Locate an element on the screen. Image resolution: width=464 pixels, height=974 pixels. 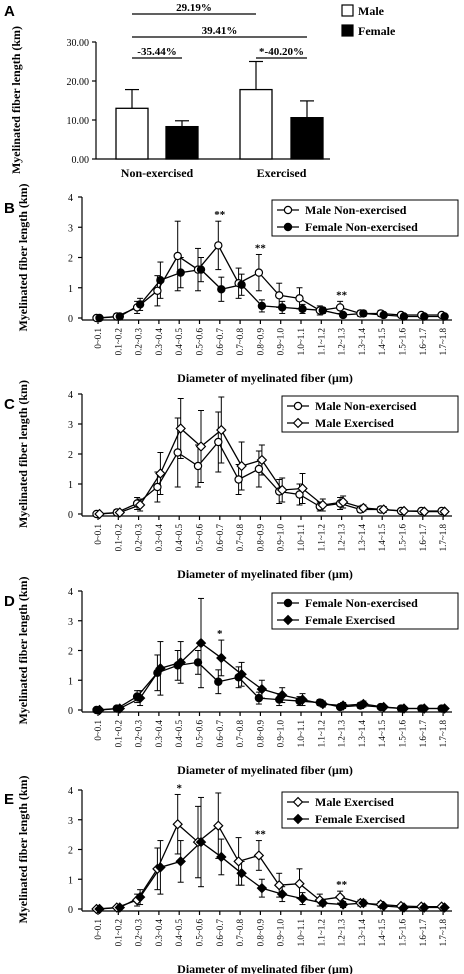
comparison-label: *-40.20% is located at coordinates (281, 52).